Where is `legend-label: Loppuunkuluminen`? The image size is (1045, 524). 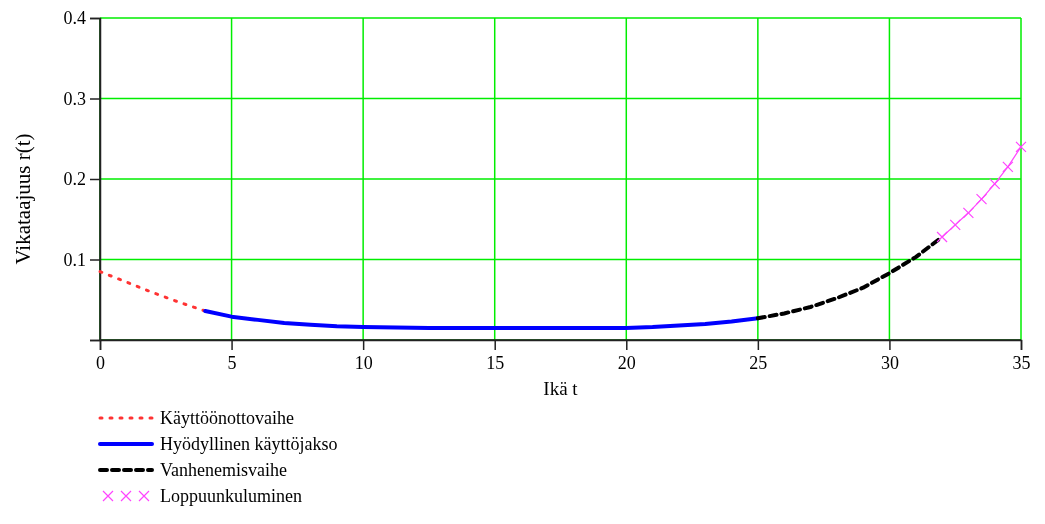
legend-label: Loppuunkuluminen is located at coordinates (231, 496).